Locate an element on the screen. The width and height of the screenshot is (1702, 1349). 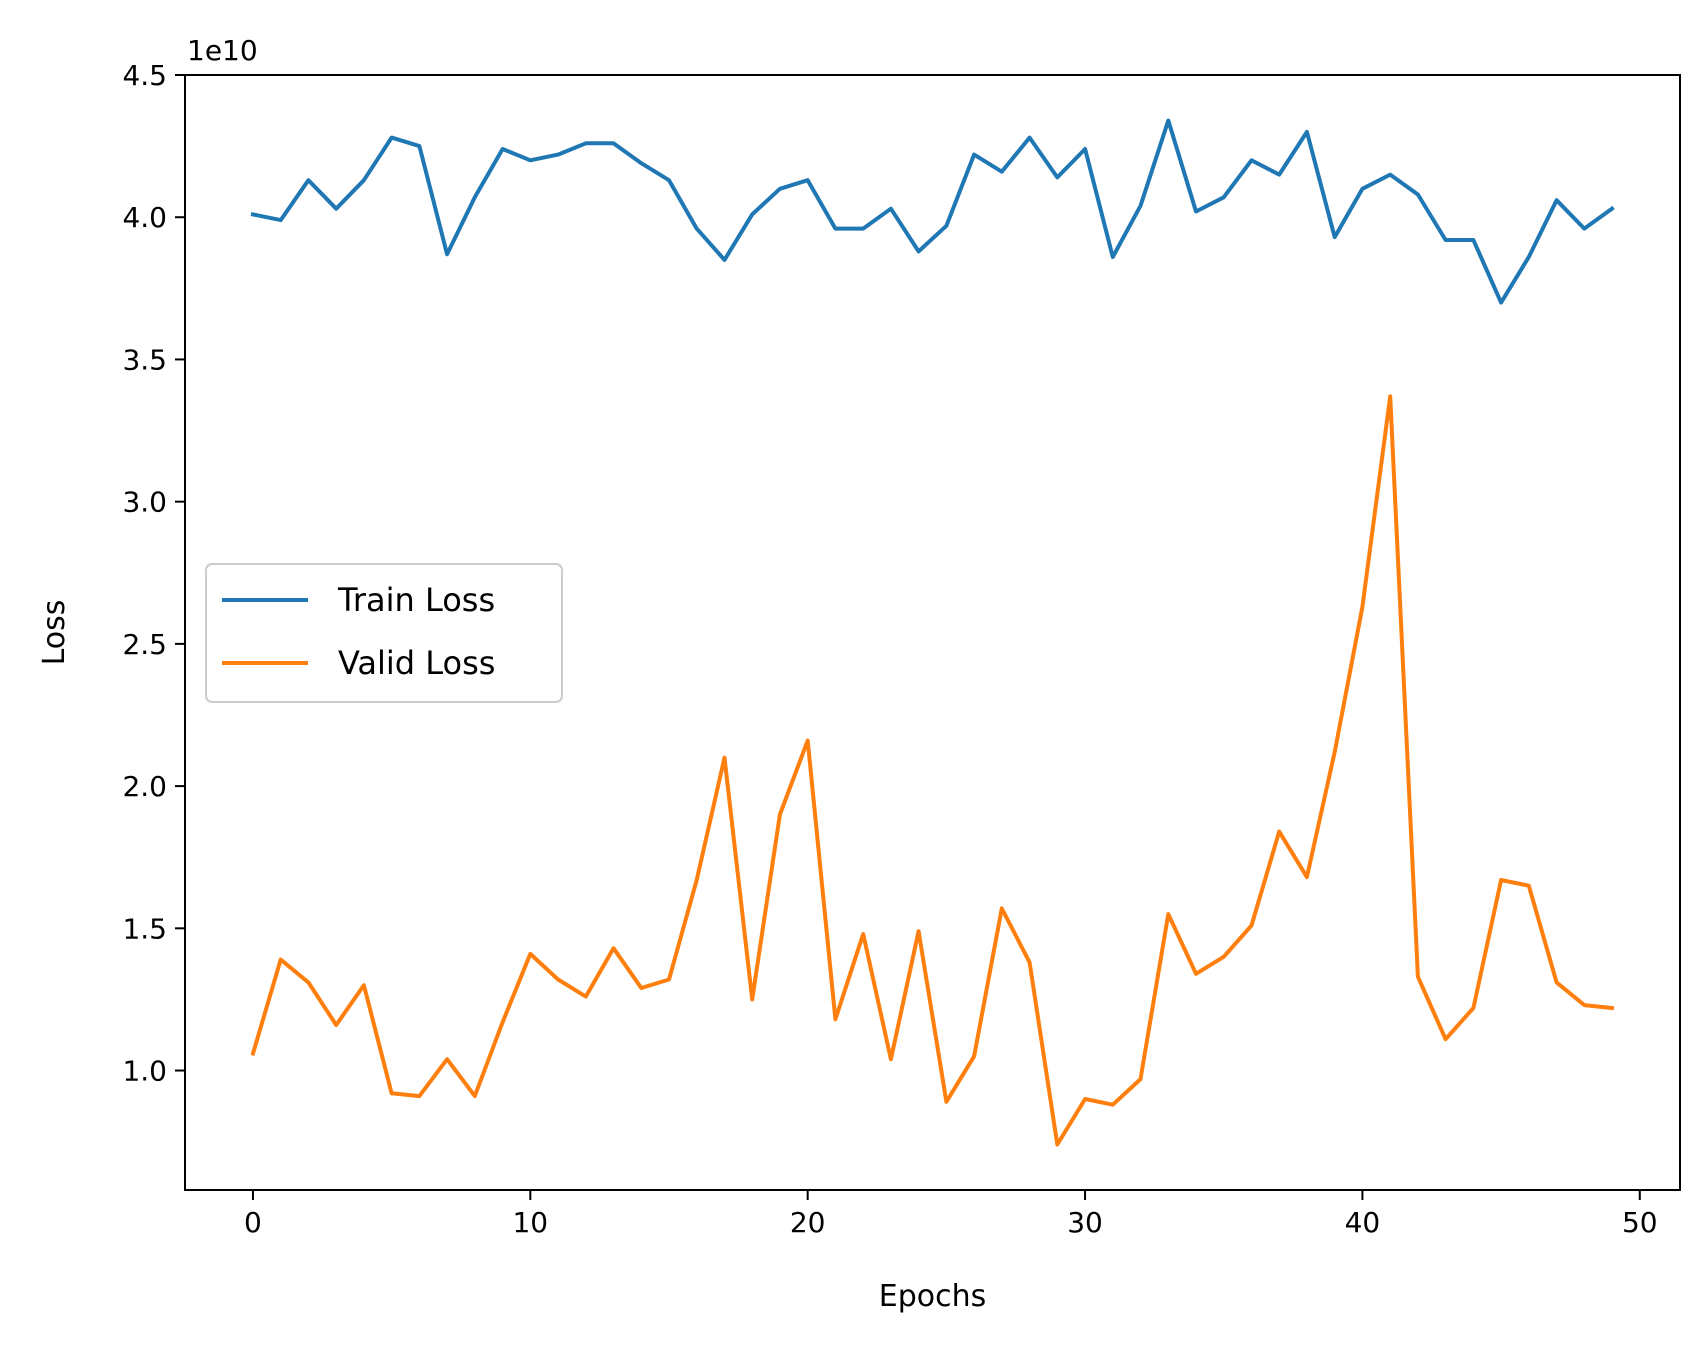
y-tick-label: 1.0 is located at coordinates (144, 1071).